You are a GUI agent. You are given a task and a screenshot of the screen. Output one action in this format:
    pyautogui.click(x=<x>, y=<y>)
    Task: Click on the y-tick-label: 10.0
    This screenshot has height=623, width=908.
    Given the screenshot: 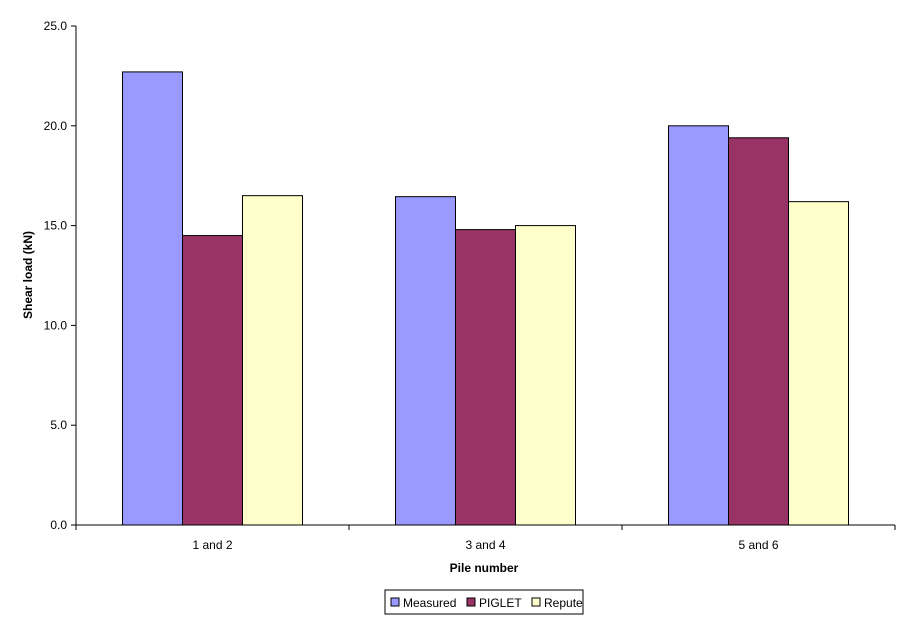 What is the action you would take?
    pyautogui.click(x=56, y=325)
    